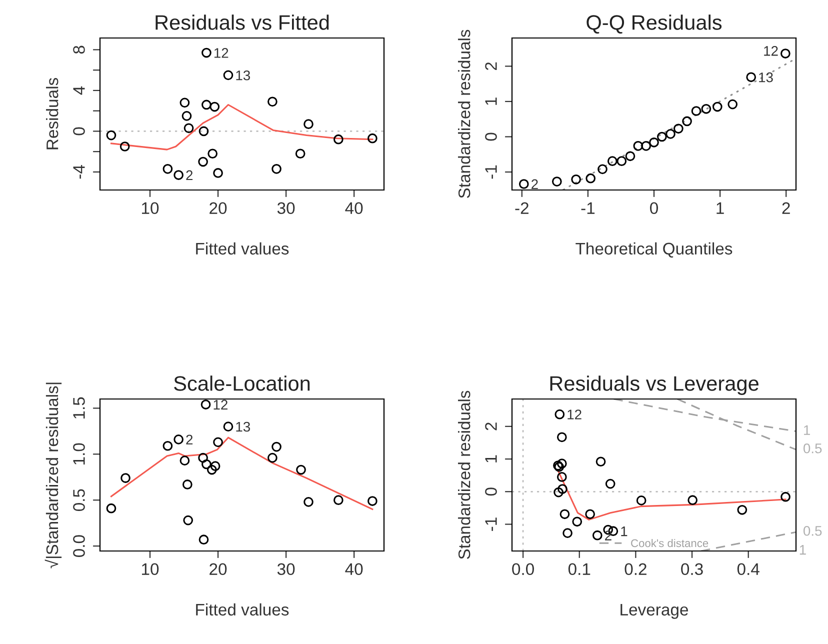 Image resolution: width=828 pixels, height=644 pixels. I want to click on legend-label: Cook's distance, so click(669, 543).